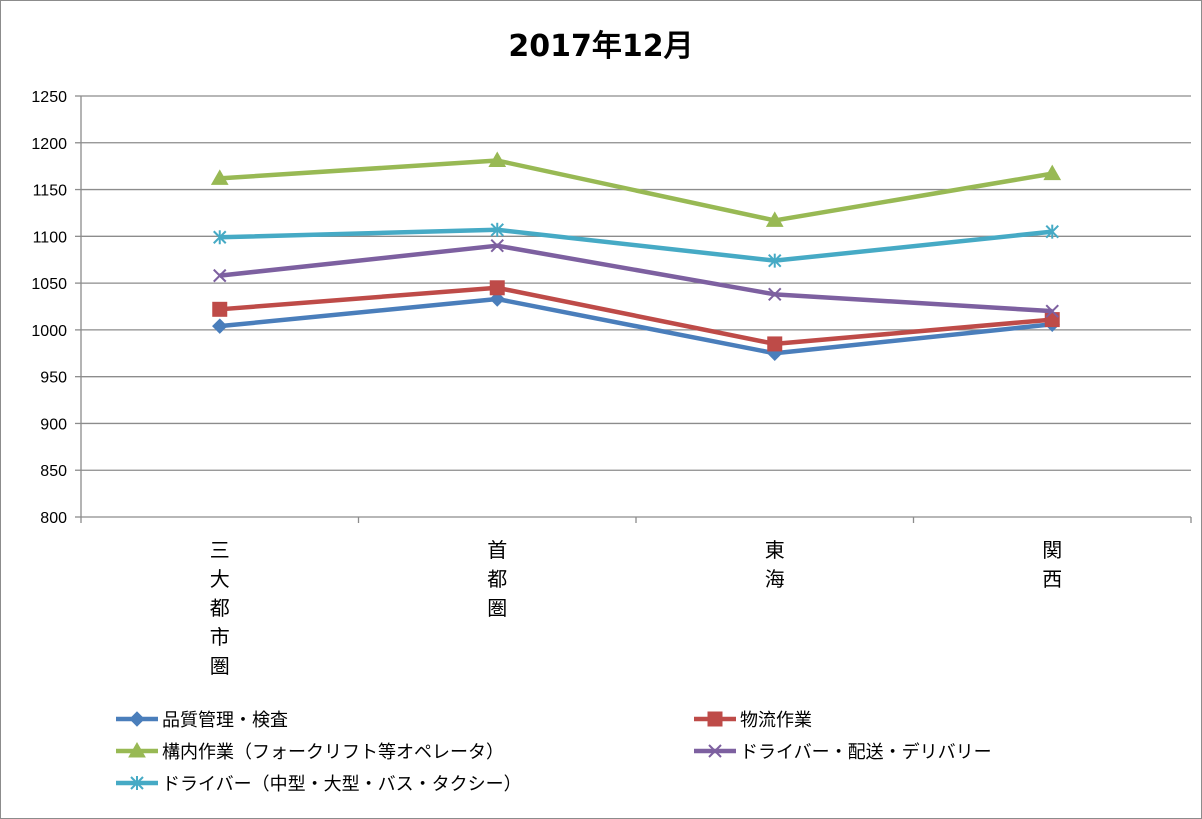  I want to click on legend-item: 物流作業, so click(753, 720).